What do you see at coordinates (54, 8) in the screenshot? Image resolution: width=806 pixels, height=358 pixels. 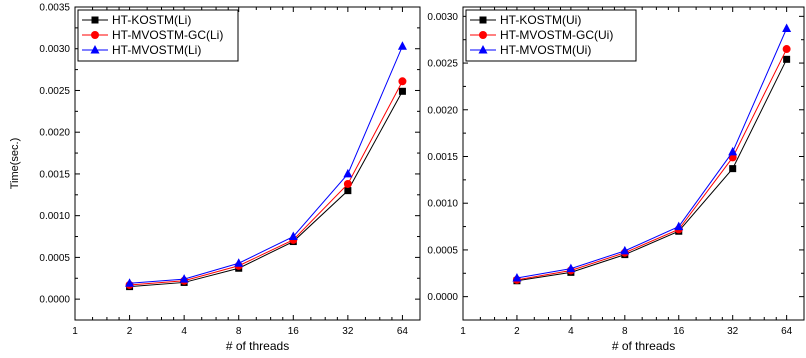 I see `y-tick-label: 0.0035` at bounding box center [54, 8].